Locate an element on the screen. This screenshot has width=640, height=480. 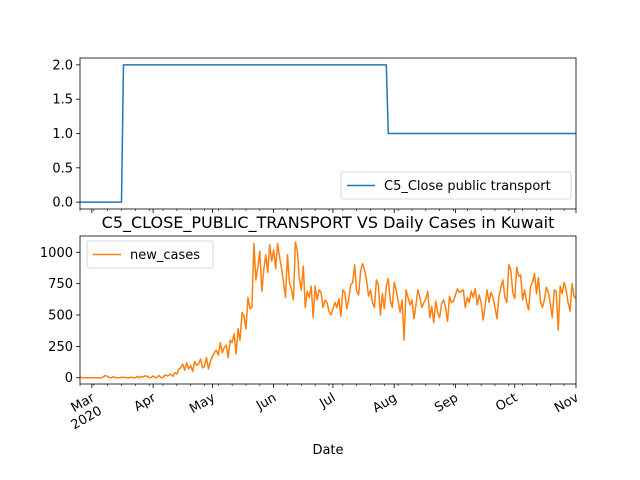
bottom-y-ticks: 0 250 500 750 1000 is located at coordinates (60, 316).